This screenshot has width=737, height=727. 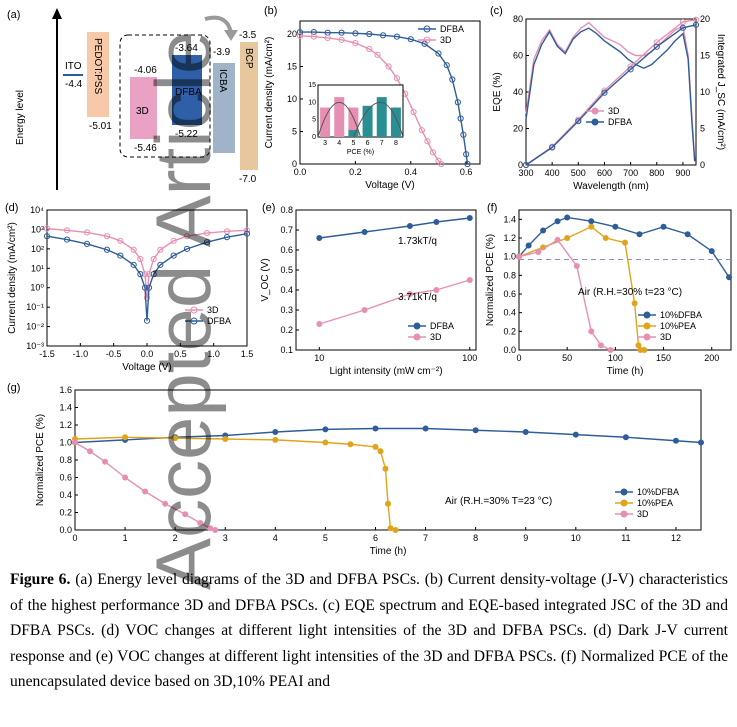 What do you see at coordinates (663, 358) in the screenshot?
I see `x-tick-label: 150` at bounding box center [663, 358].